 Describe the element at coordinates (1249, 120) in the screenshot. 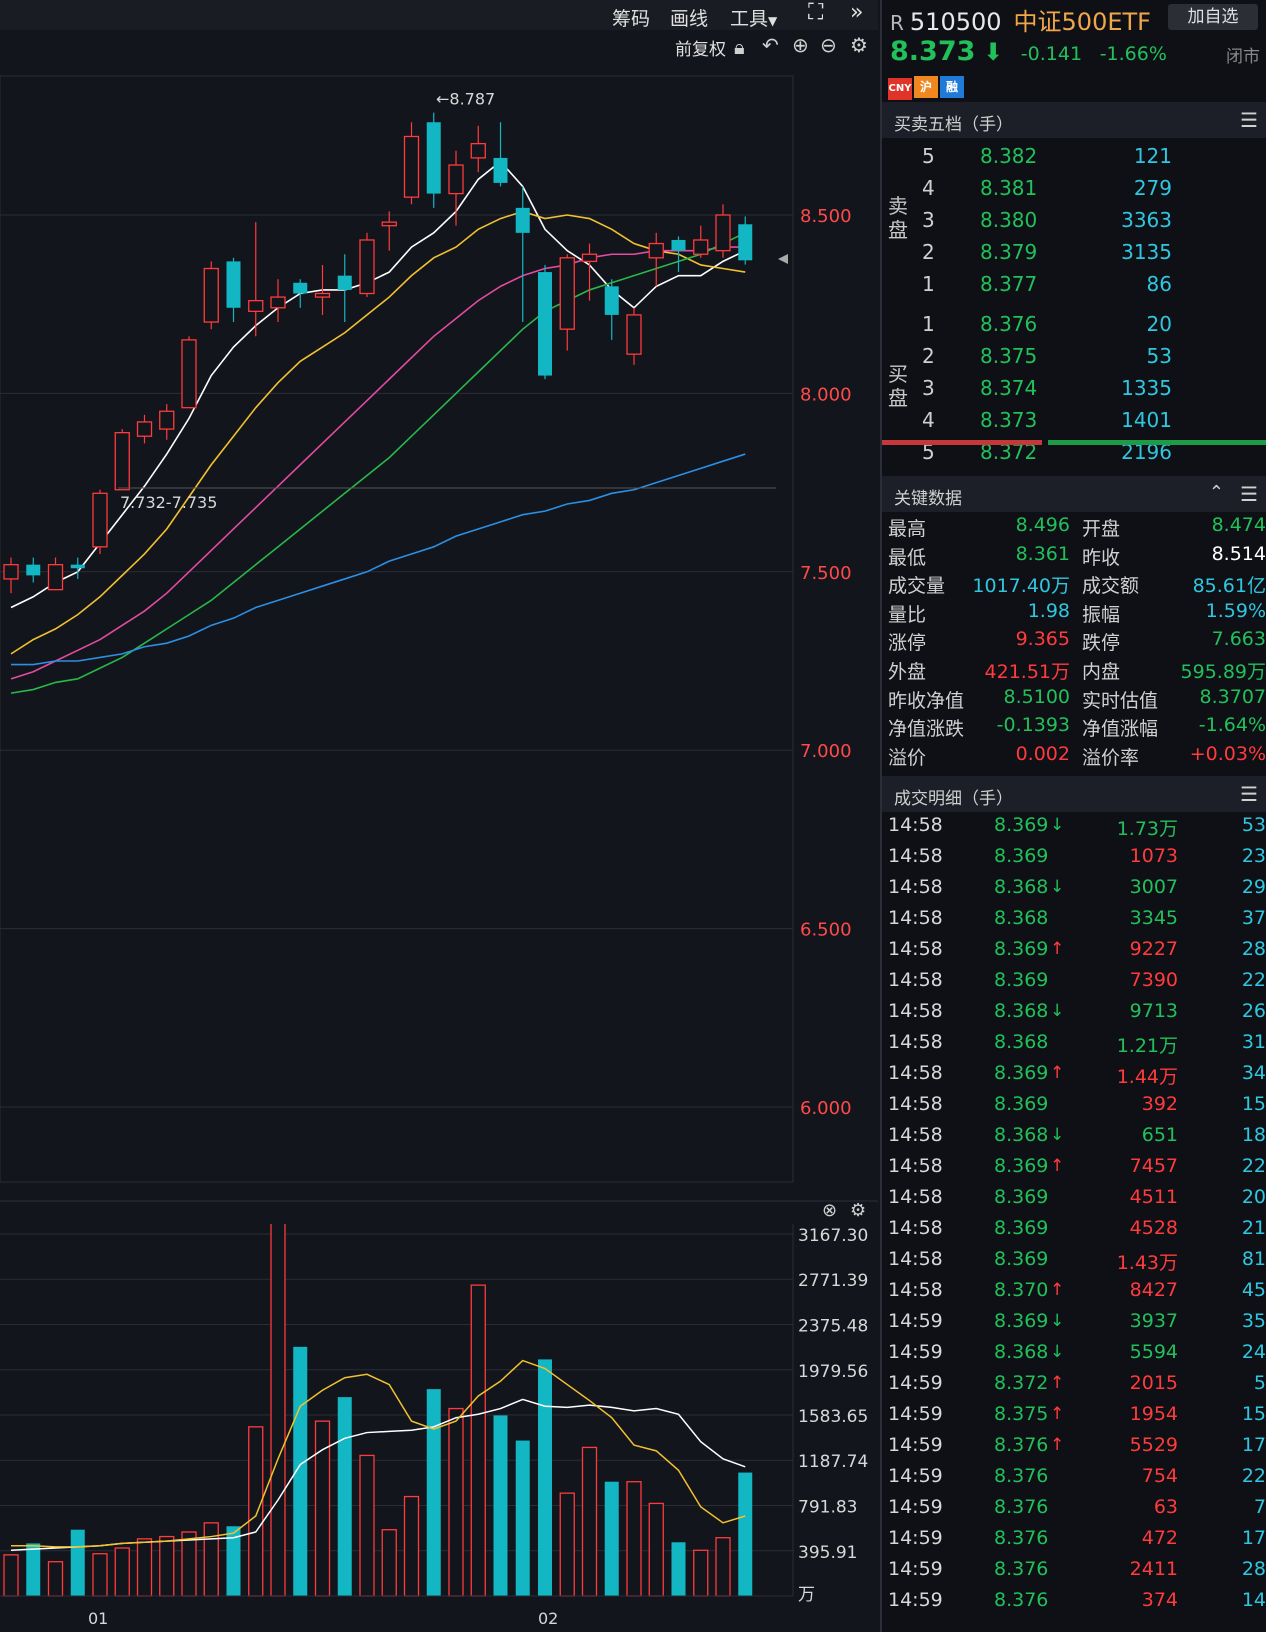

I see `menu-icon: ☰` at that location.